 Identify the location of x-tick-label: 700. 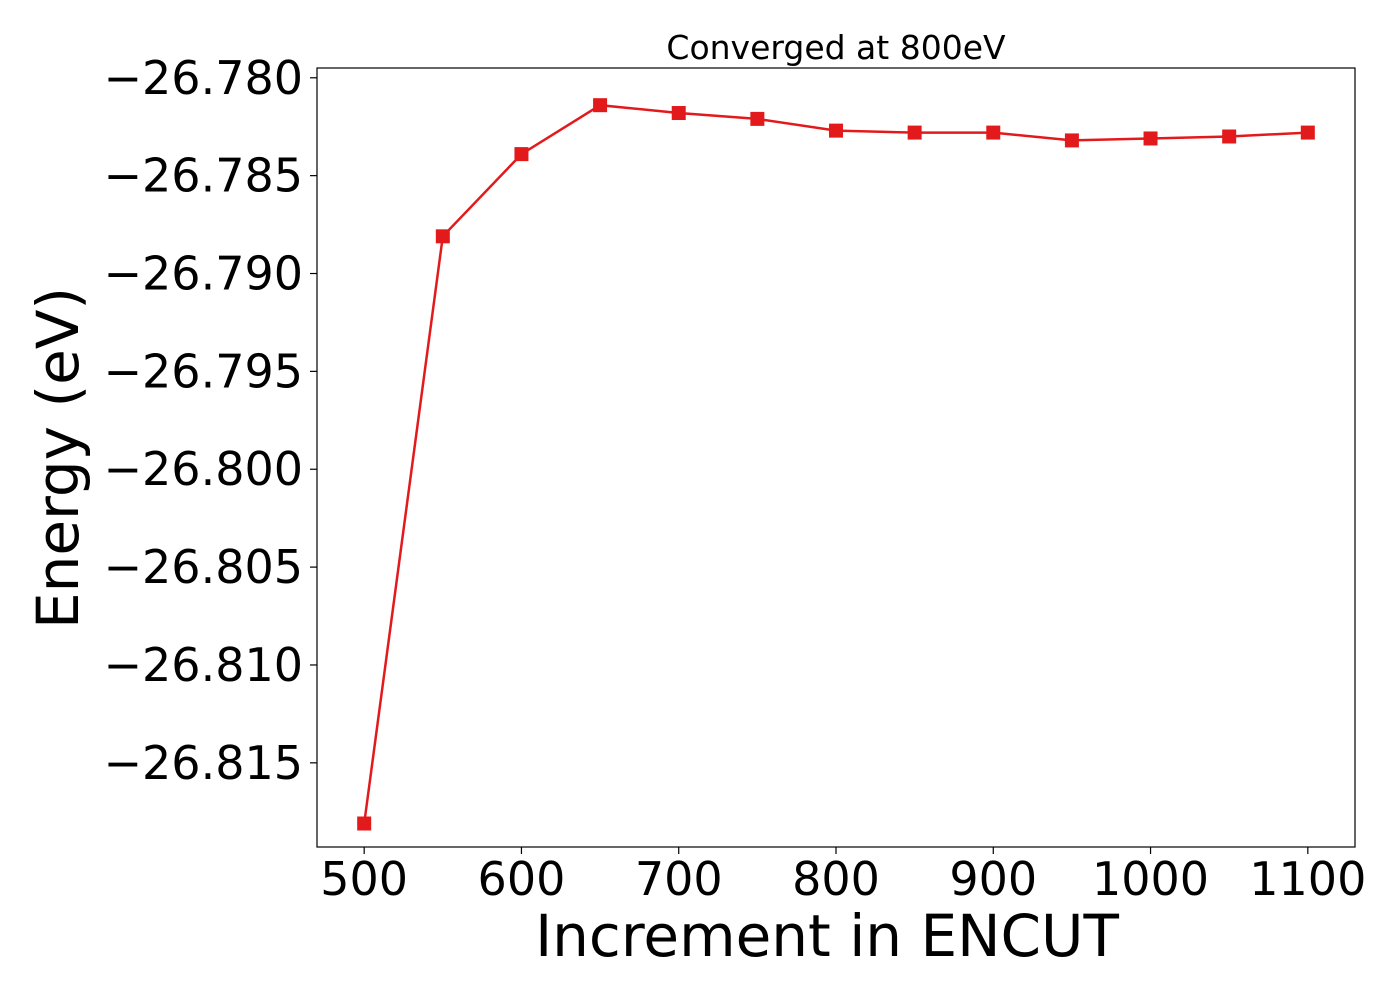
(679, 879).